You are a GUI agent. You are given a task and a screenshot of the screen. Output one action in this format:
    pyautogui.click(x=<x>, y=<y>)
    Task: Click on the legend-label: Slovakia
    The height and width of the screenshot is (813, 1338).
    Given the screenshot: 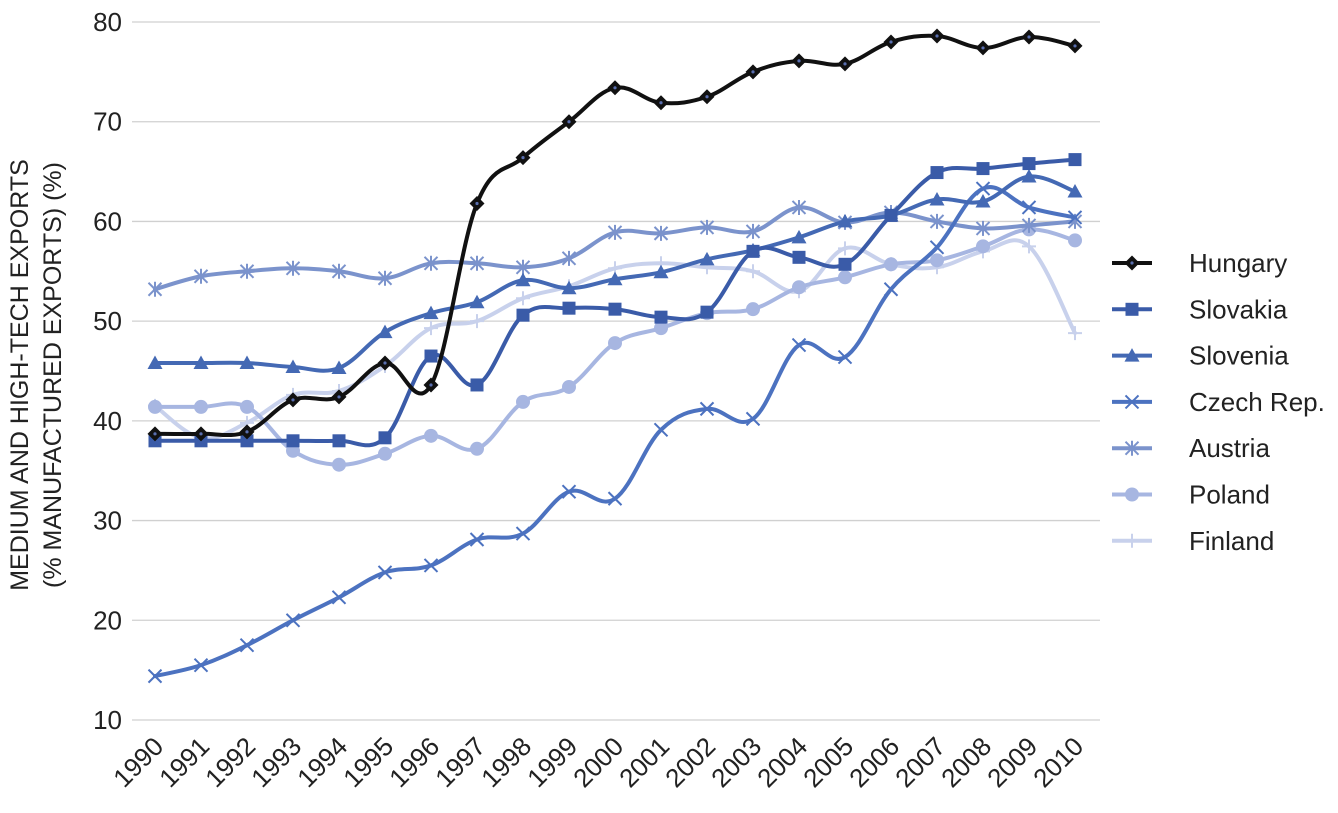 What is the action you would take?
    pyautogui.click(x=1238, y=309)
    